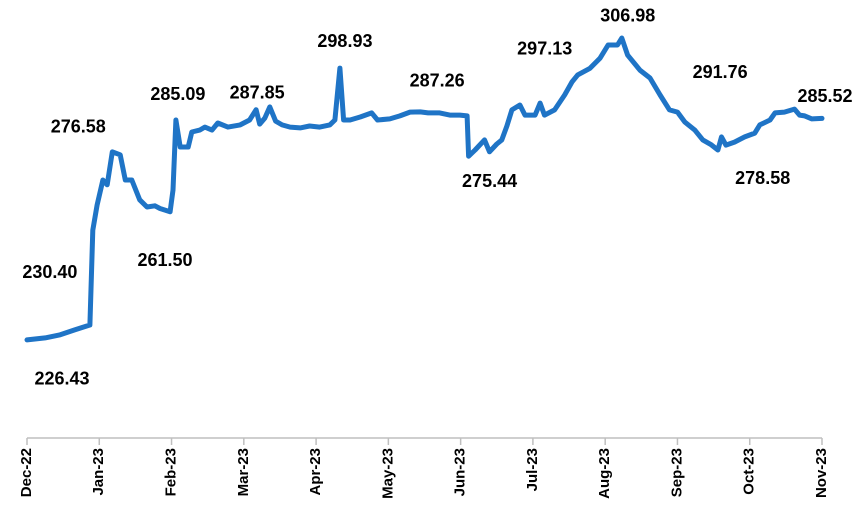 This screenshot has width=865, height=518. What do you see at coordinates (164, 260) in the screenshot?
I see `data-label: 261.50` at bounding box center [164, 260].